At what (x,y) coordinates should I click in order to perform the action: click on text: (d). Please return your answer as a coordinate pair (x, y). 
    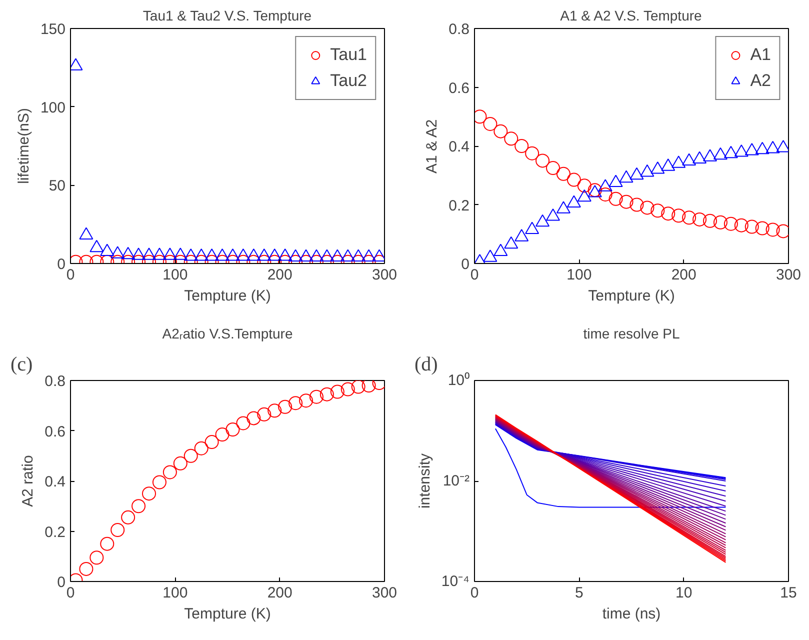
    Looking at the image, I should click on (426, 365).